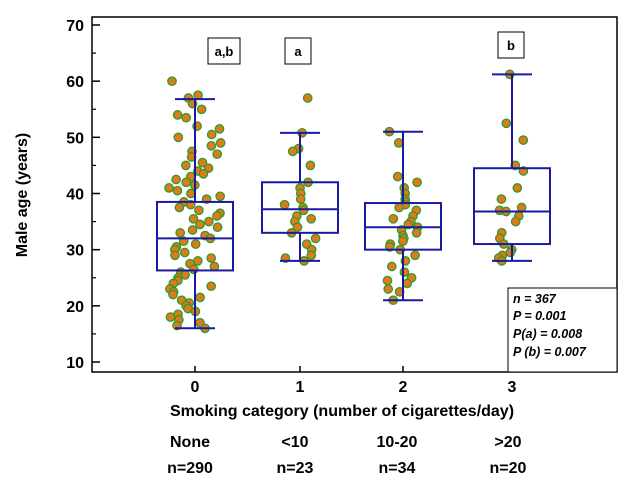 The width and height of the screenshot is (620, 477). What do you see at coordinates (397, 442) in the screenshot?
I see `category-desc: 10-20` at bounding box center [397, 442].